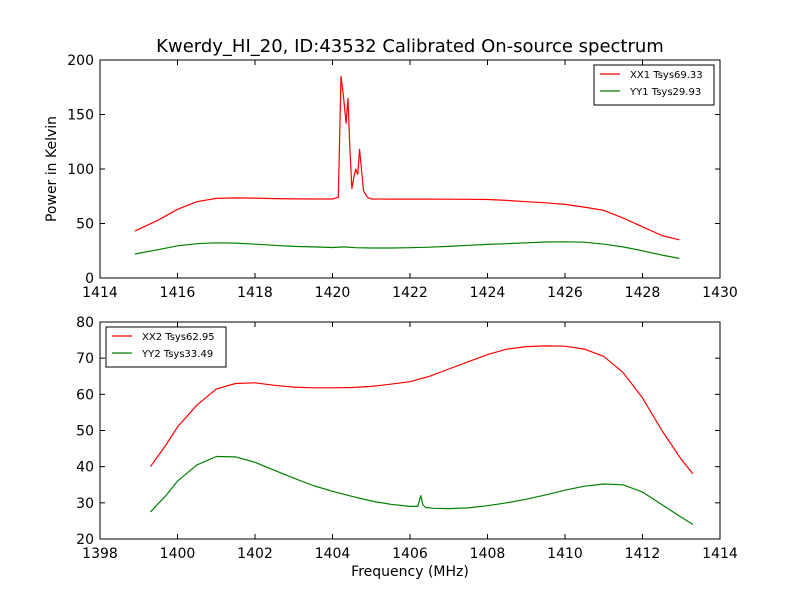  I want to click on x-tick-label: 1408, so click(488, 554).